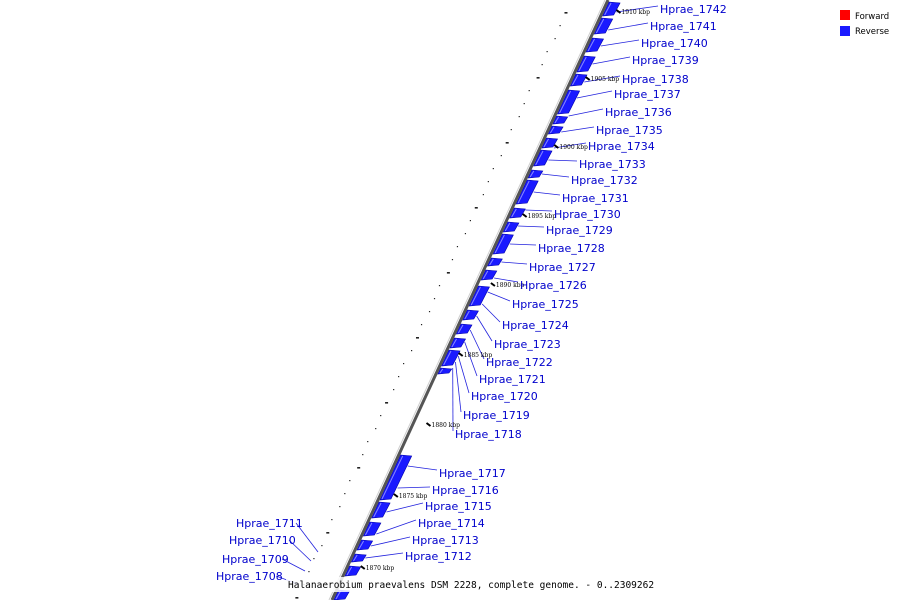  I want to click on scale-tick-label: 1885 kbp, so click(478, 355).